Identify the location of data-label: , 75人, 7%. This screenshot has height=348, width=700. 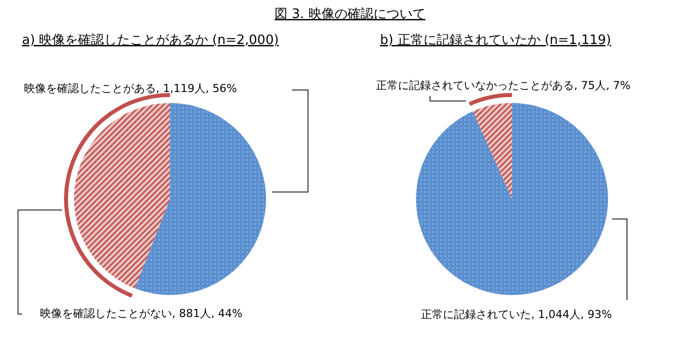
(602, 85).